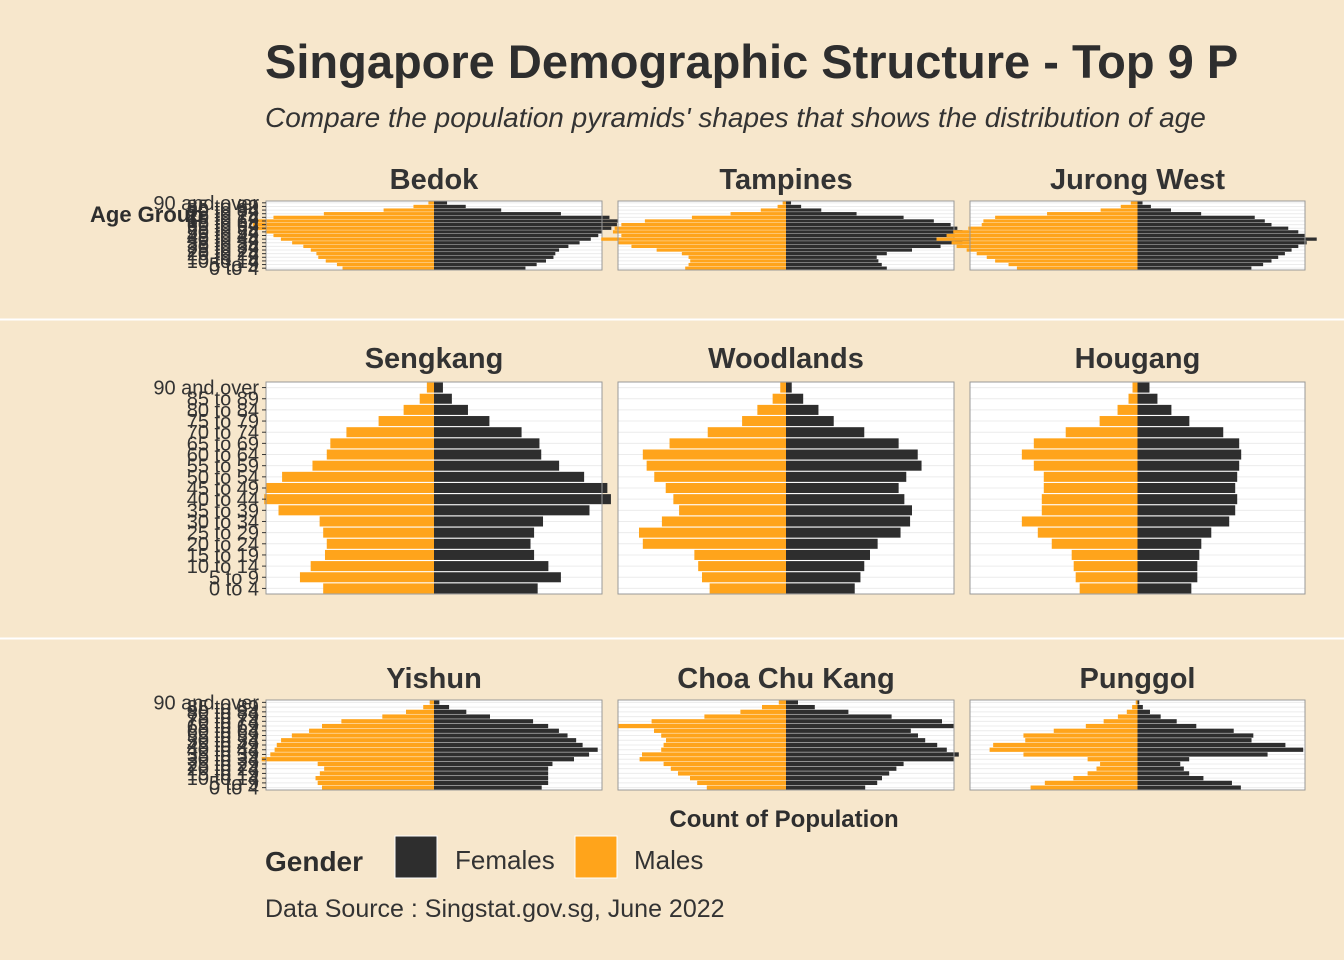 The image size is (1344, 960). What do you see at coordinates (223, 258) in the screenshot?
I see `y-tick-label: 15 to 19` at bounding box center [223, 258].